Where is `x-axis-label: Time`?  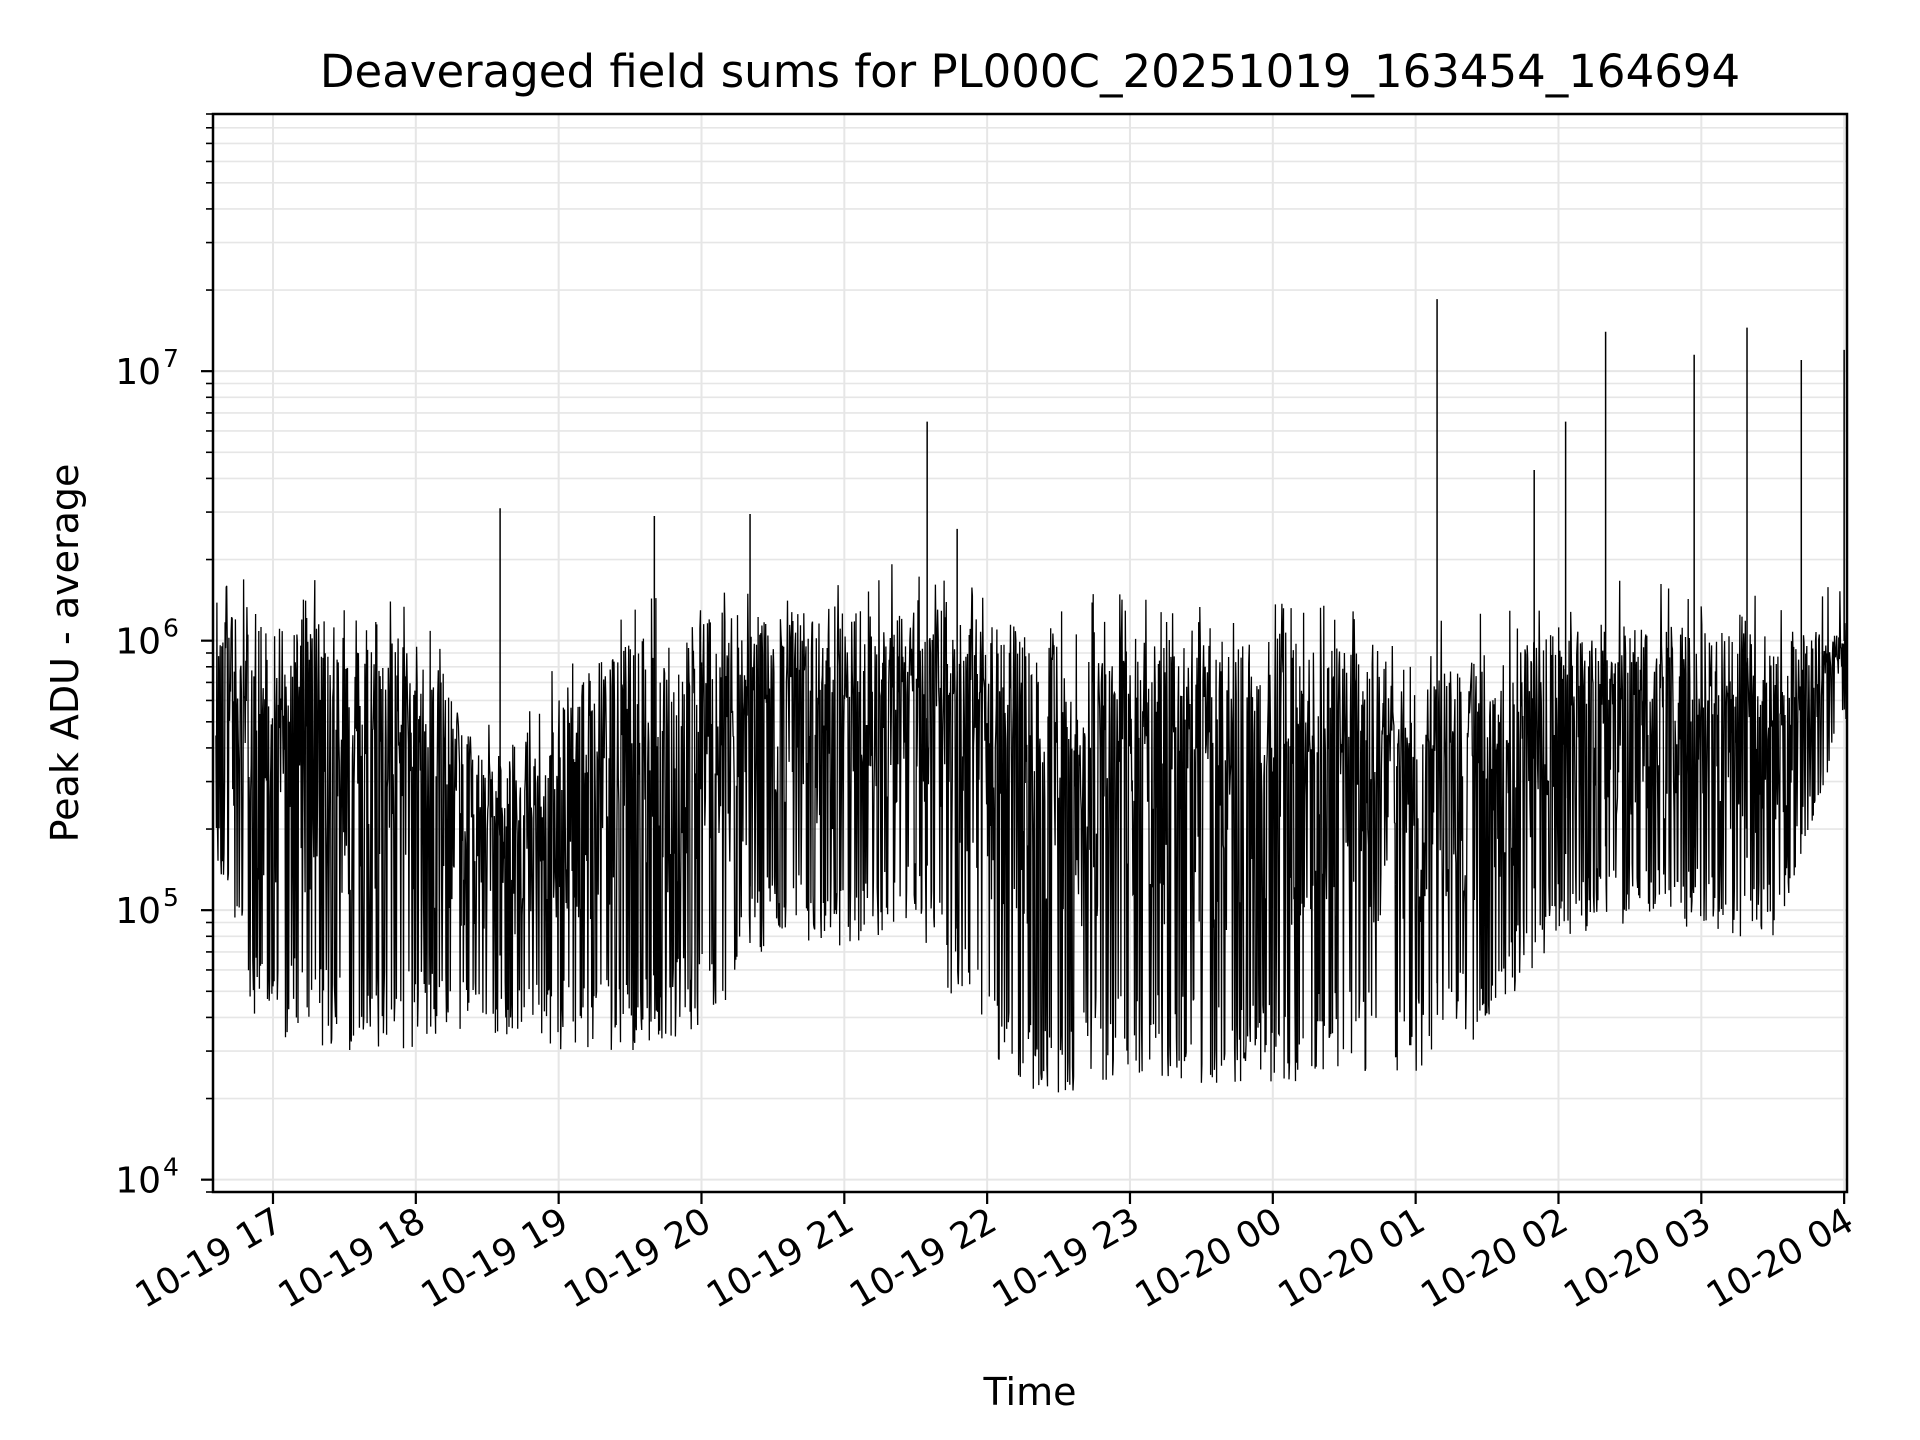 x-axis-label: Time is located at coordinates (1030, 1392).